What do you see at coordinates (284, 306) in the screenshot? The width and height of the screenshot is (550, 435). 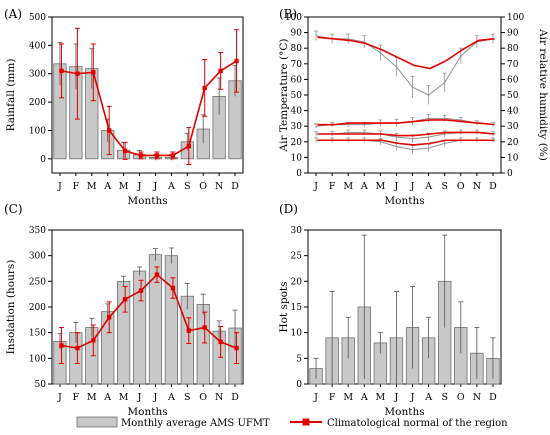 I see `y-axis-label: Hot spots` at bounding box center [284, 306].